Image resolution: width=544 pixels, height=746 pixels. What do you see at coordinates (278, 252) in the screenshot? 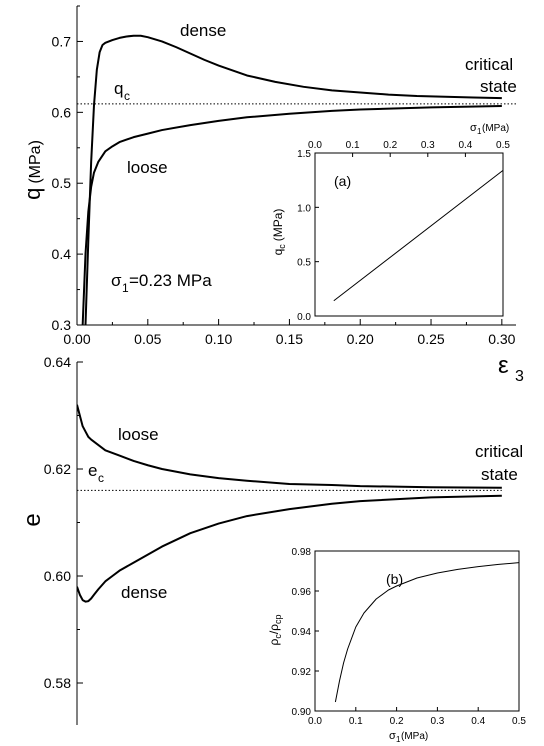
I see `inset-a-y-label-symbol: q` at bounding box center [278, 252].